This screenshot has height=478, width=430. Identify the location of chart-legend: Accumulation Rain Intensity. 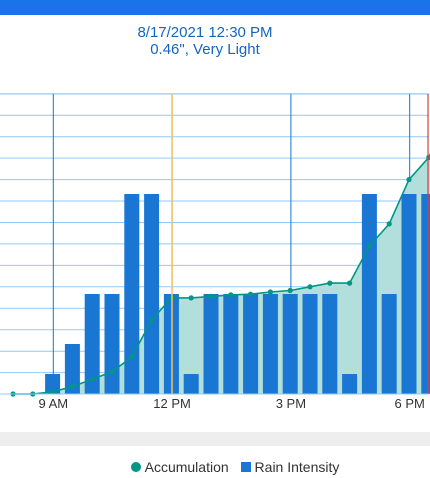
(215, 467).